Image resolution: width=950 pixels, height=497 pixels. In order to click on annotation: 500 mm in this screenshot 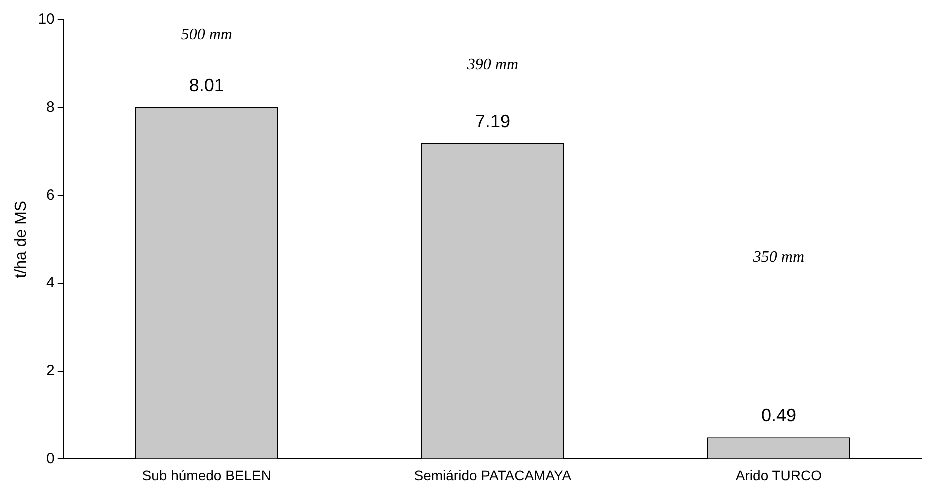, I will do `click(206, 35)`.